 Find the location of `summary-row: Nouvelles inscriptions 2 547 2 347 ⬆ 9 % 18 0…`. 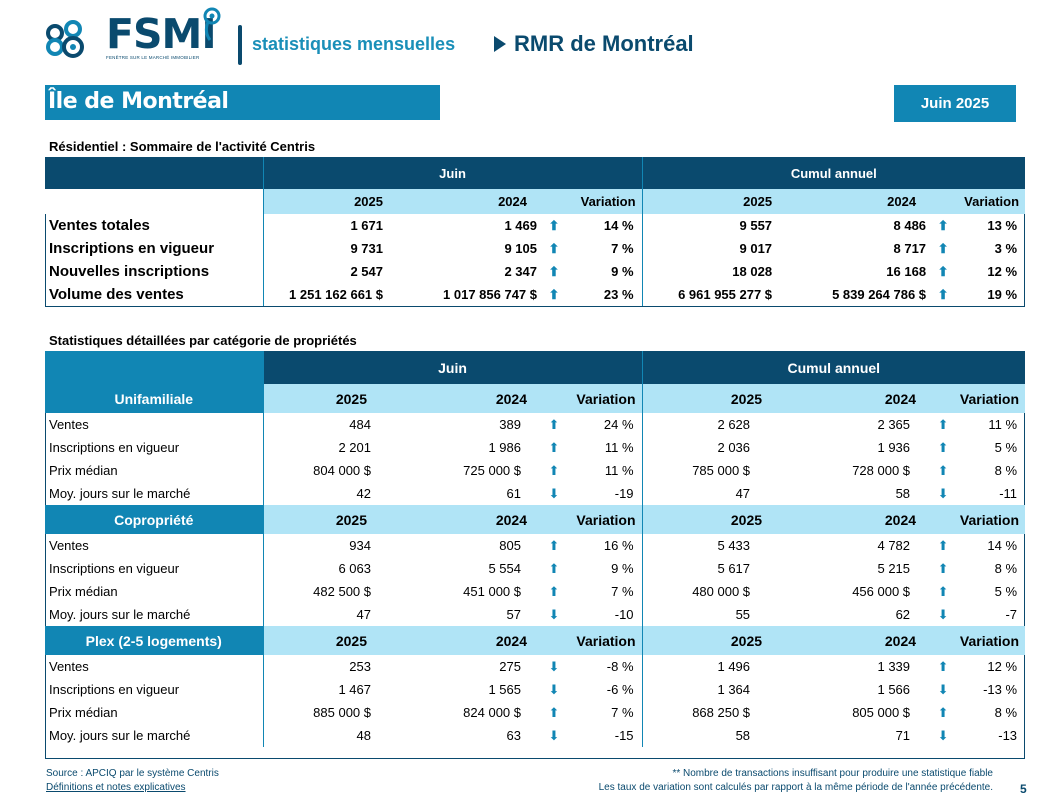

summary-row: Nouvelles inscriptions 2 547 2 347 ⬆ 9 % 18 0… is located at coordinates (535, 271).